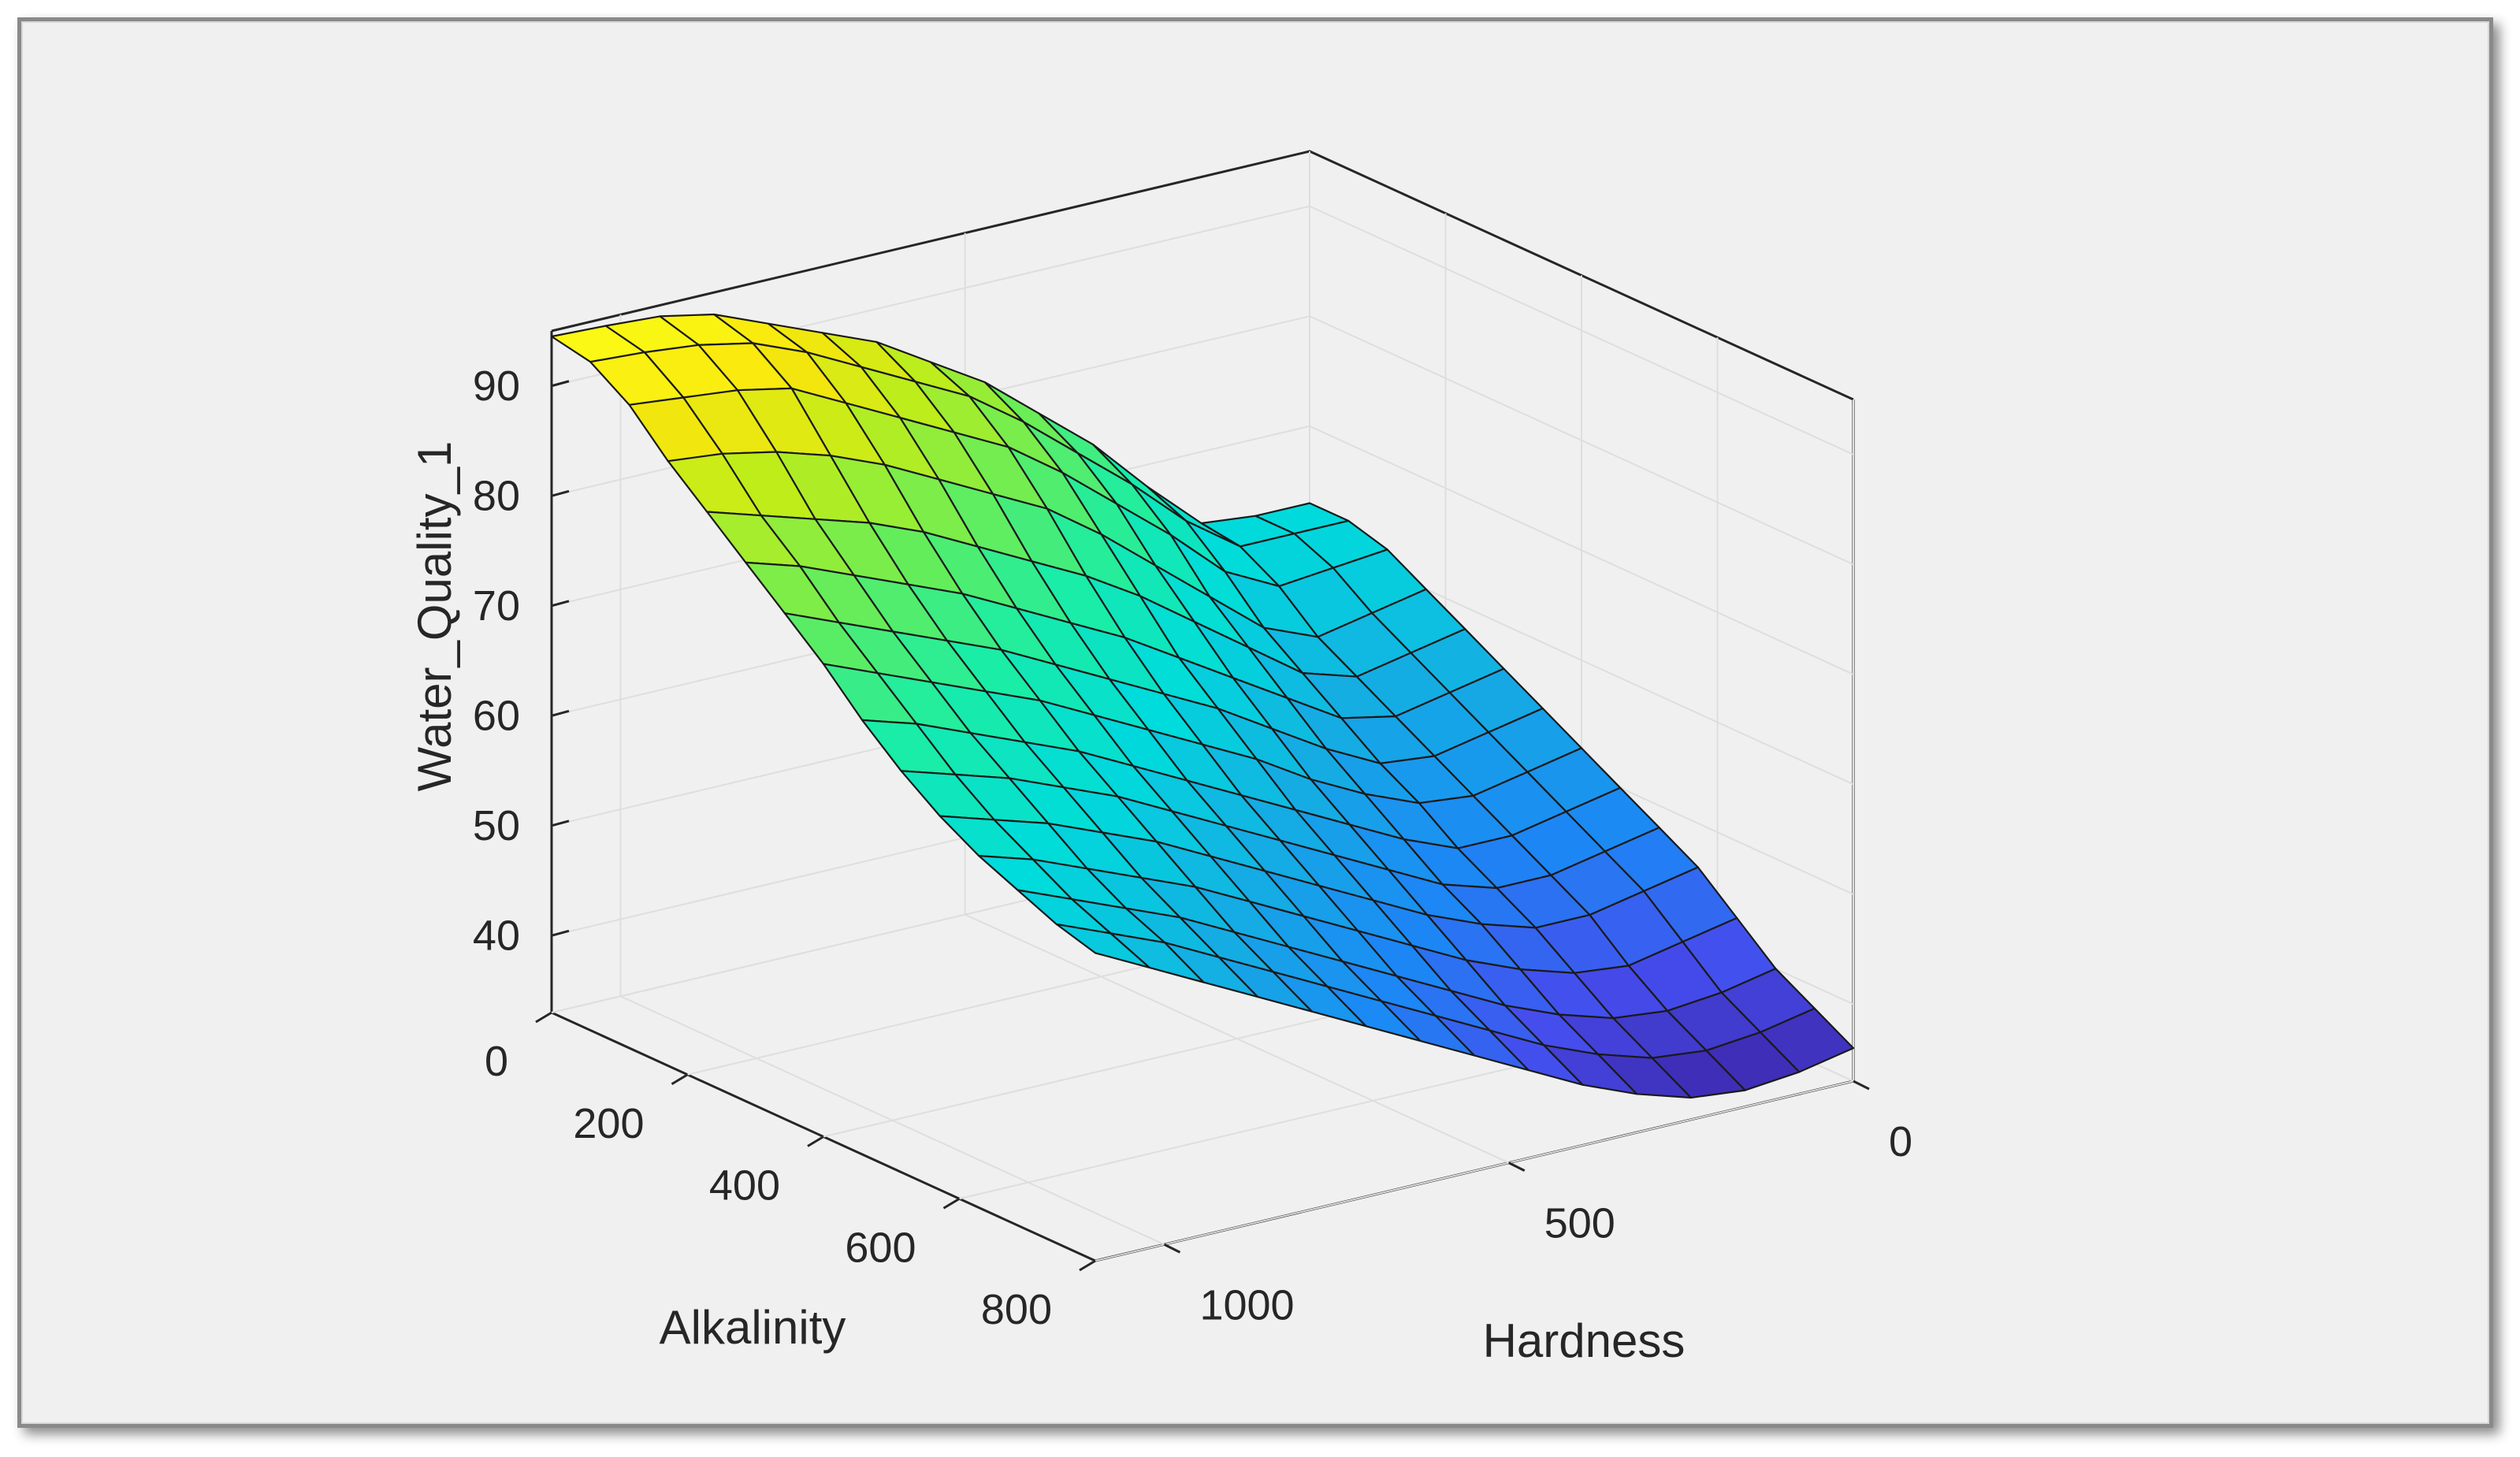  Describe the element at coordinates (434, 616) in the screenshot. I see `z-axis-label: Water_Quality_1` at that location.